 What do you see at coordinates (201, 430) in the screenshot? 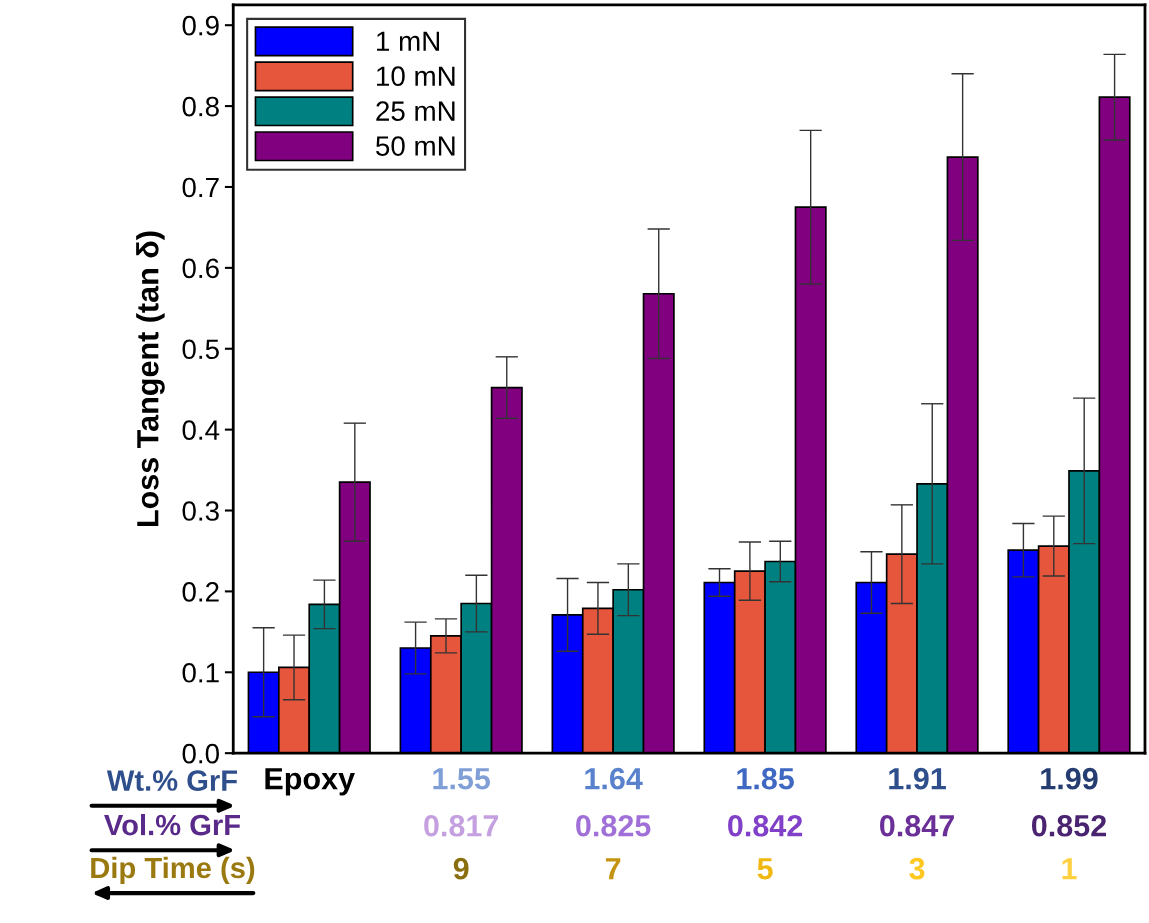
I see `y-tick-label: 0.4` at bounding box center [201, 430].